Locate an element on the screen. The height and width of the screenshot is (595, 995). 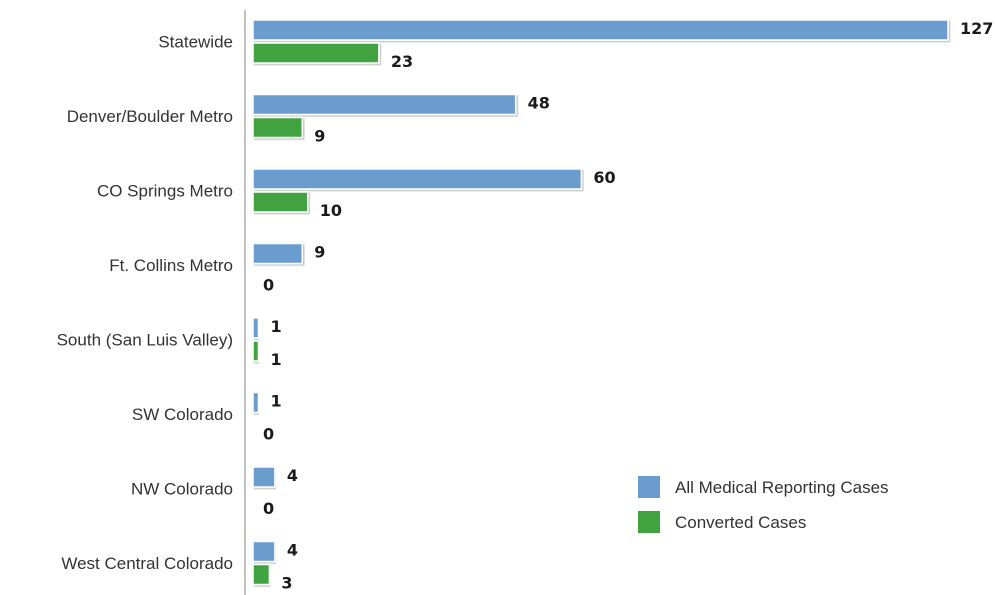
value-label-statewide-series-0: 127 is located at coordinates (976, 28).